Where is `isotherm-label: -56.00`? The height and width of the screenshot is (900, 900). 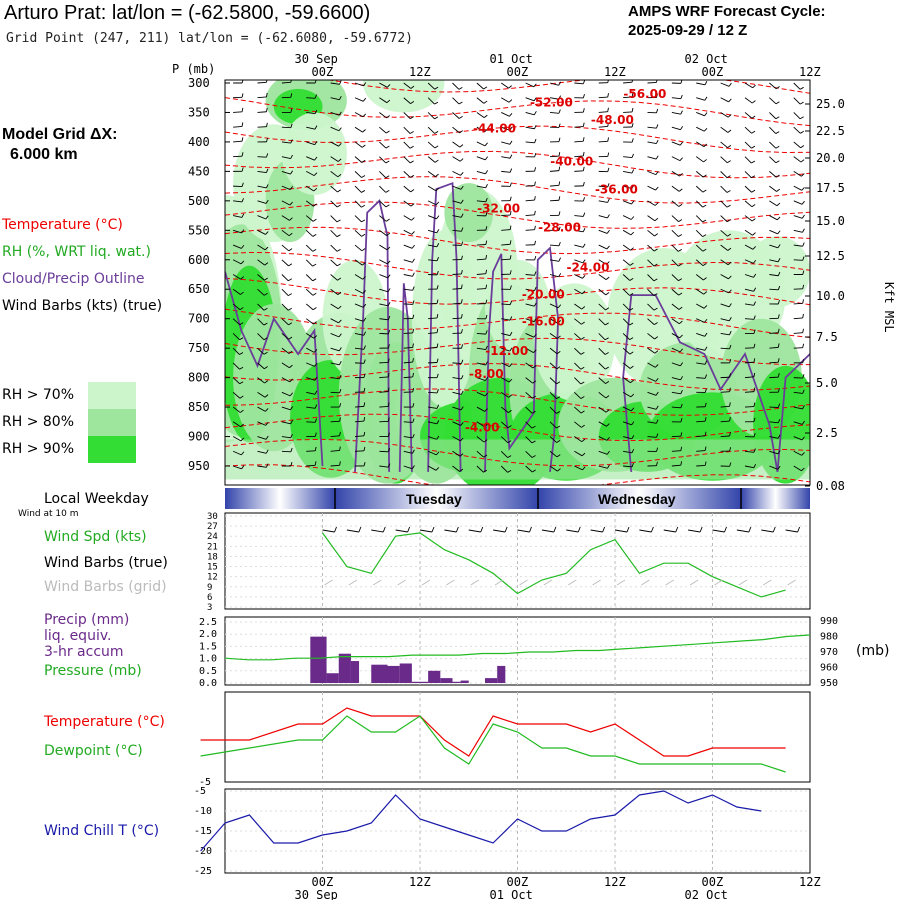 isotherm-label: -56.00 is located at coordinates (644, 94).